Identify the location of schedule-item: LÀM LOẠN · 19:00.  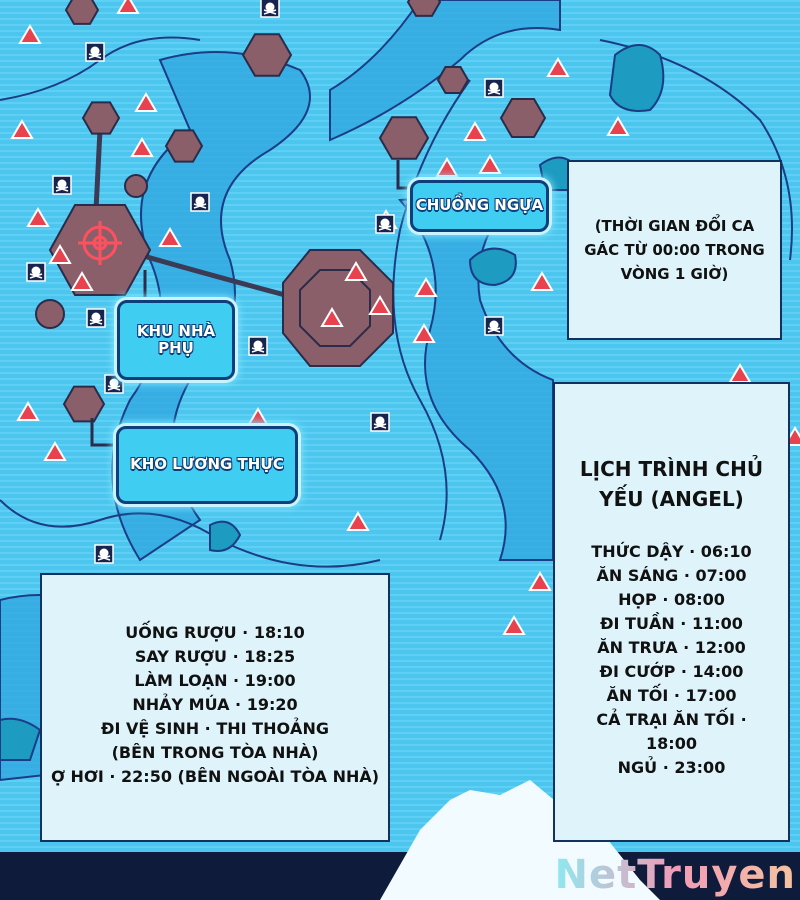
(215, 680).